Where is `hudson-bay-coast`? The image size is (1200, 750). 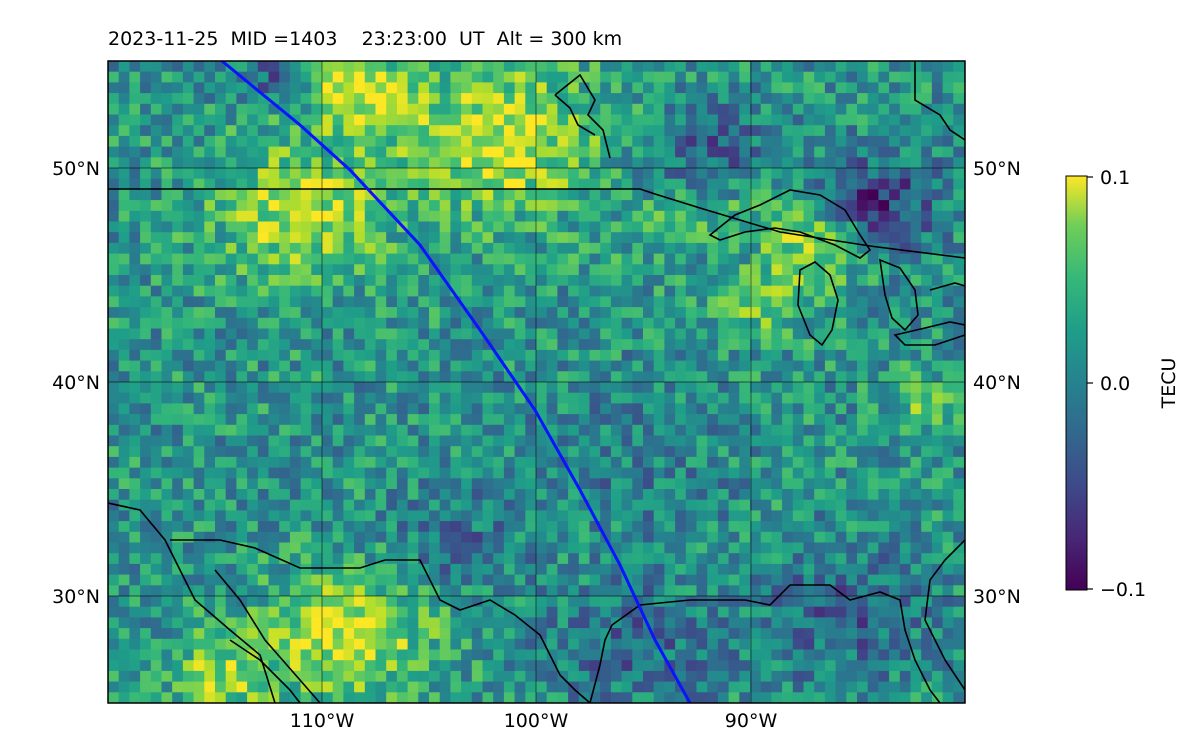
hudson-bay-coast is located at coordinates (575, 115).